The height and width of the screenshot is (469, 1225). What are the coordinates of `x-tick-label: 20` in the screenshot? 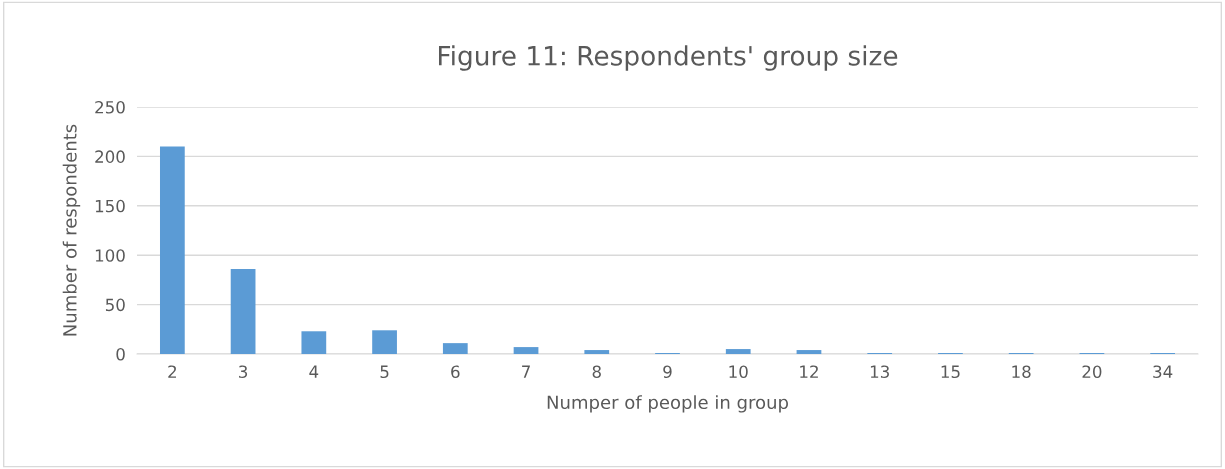 It's located at (1092, 372).